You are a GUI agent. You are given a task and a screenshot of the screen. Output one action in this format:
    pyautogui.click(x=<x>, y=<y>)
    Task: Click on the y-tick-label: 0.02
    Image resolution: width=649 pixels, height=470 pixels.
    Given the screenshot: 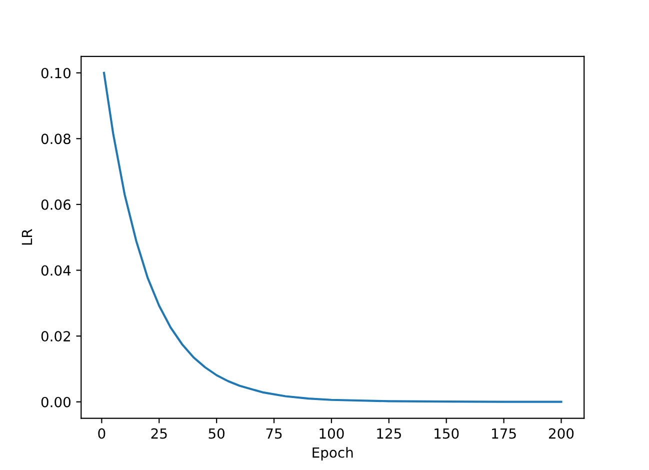 What is the action you would take?
    pyautogui.click(x=55, y=336)
    